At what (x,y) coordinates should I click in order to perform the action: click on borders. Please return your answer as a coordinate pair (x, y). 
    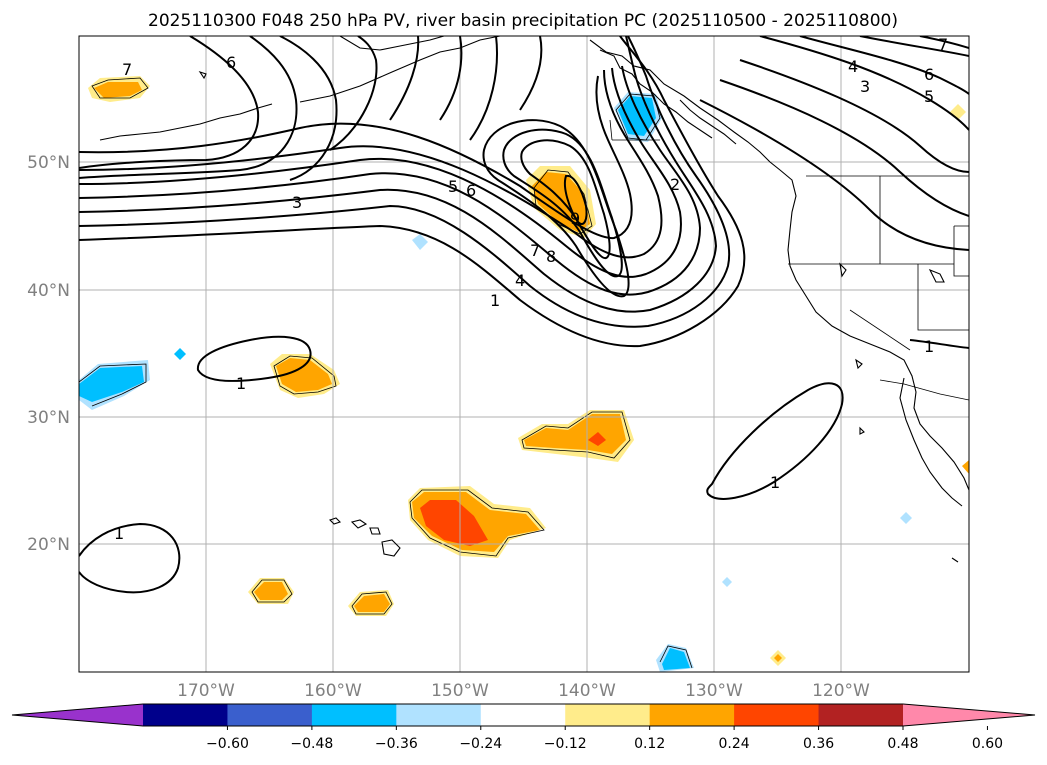
    Looking at the image, I should click on (789, 260).